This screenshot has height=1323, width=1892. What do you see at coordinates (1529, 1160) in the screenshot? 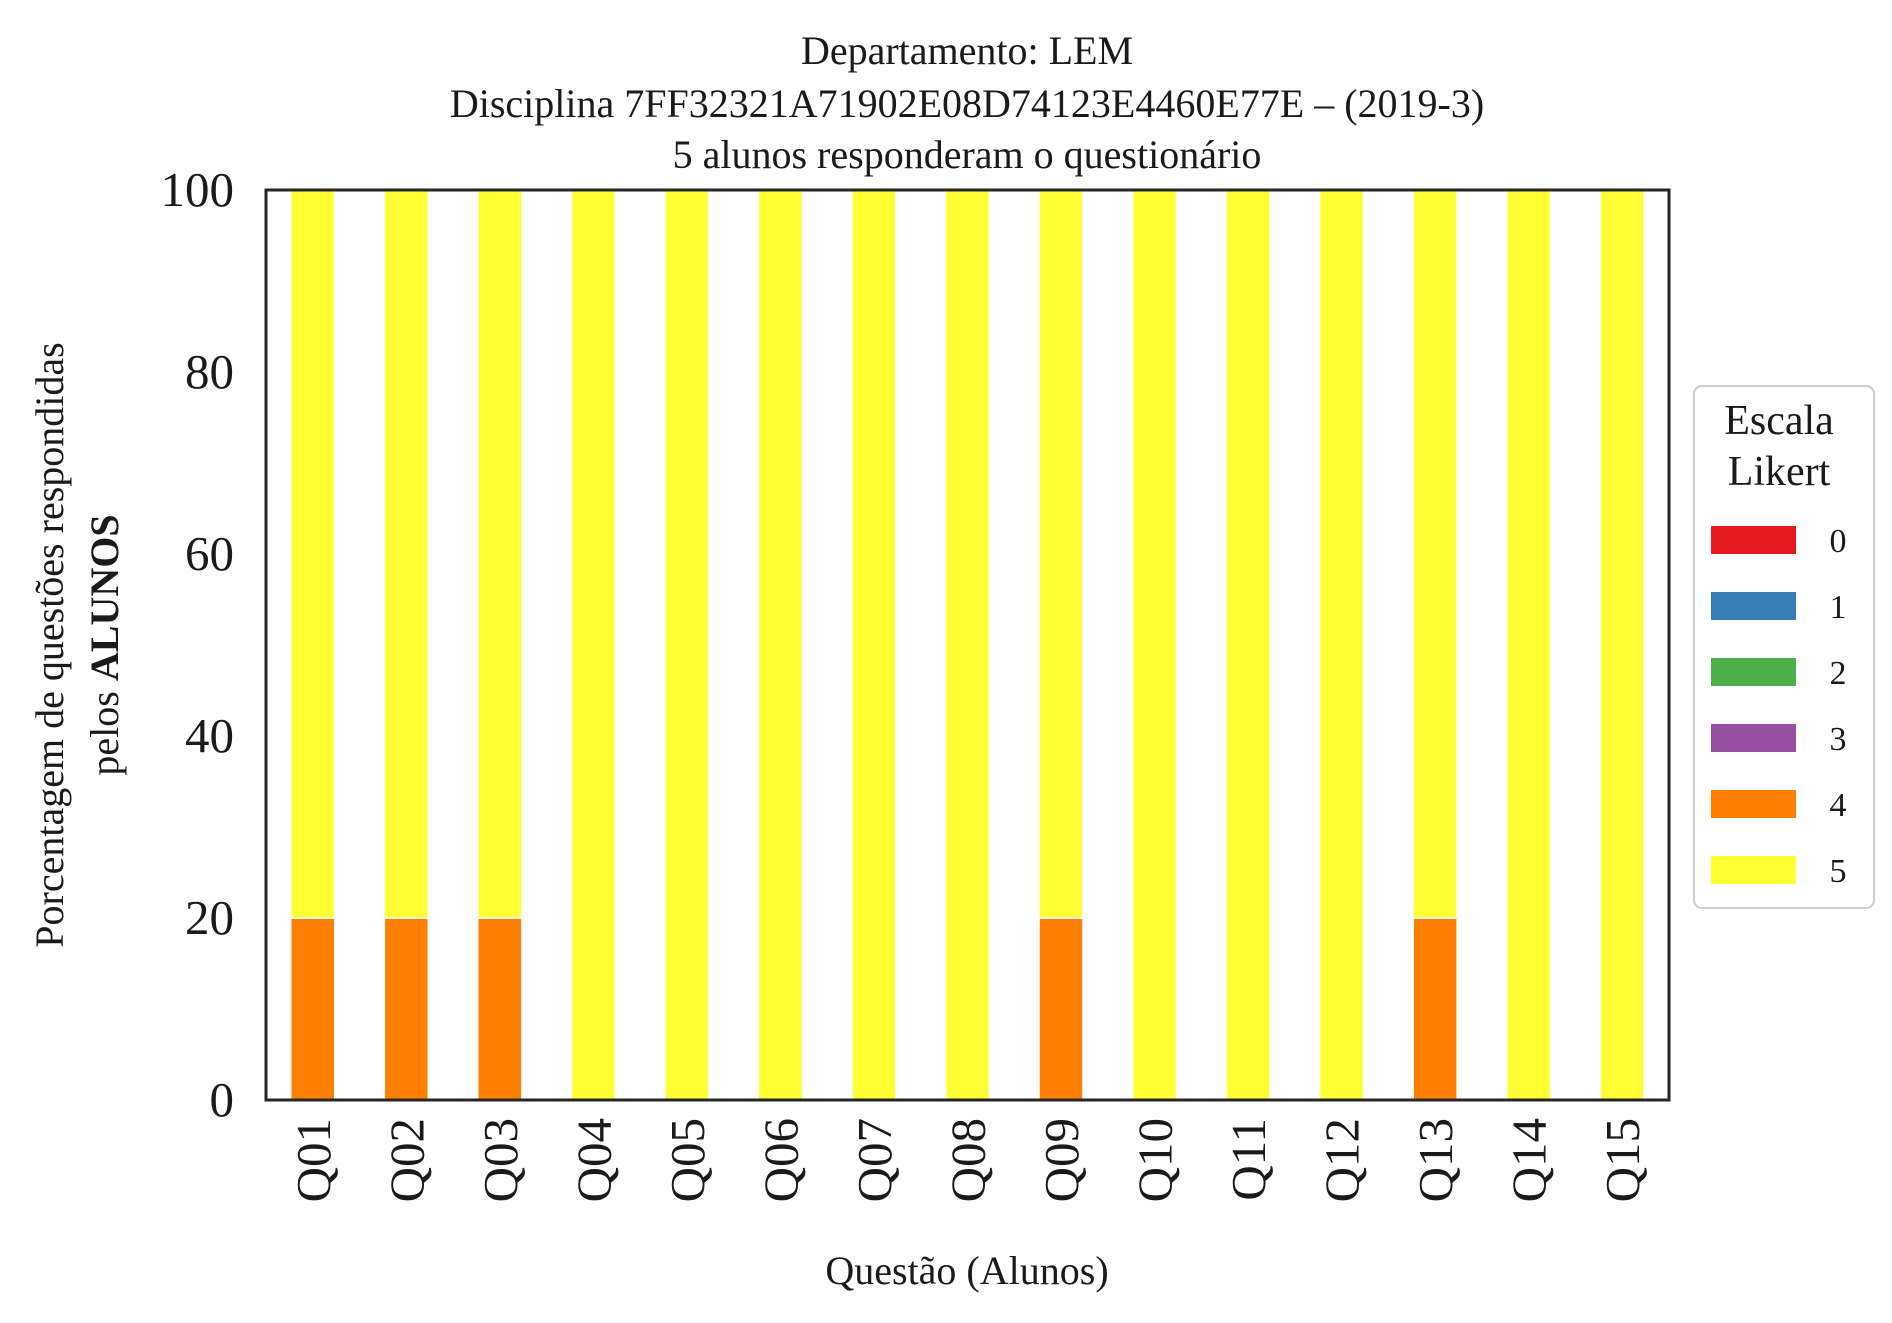
I see `x-tick-label: Q14` at bounding box center [1529, 1160].